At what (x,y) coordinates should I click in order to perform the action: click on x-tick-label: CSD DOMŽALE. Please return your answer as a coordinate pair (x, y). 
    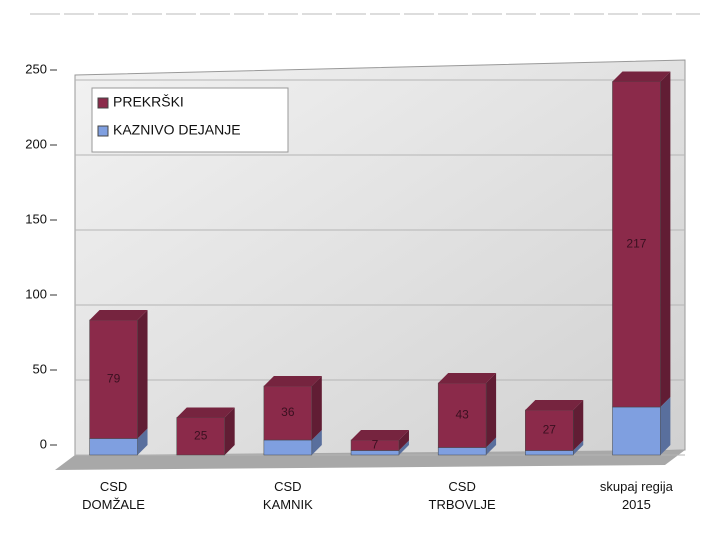
    Looking at the image, I should click on (113, 495).